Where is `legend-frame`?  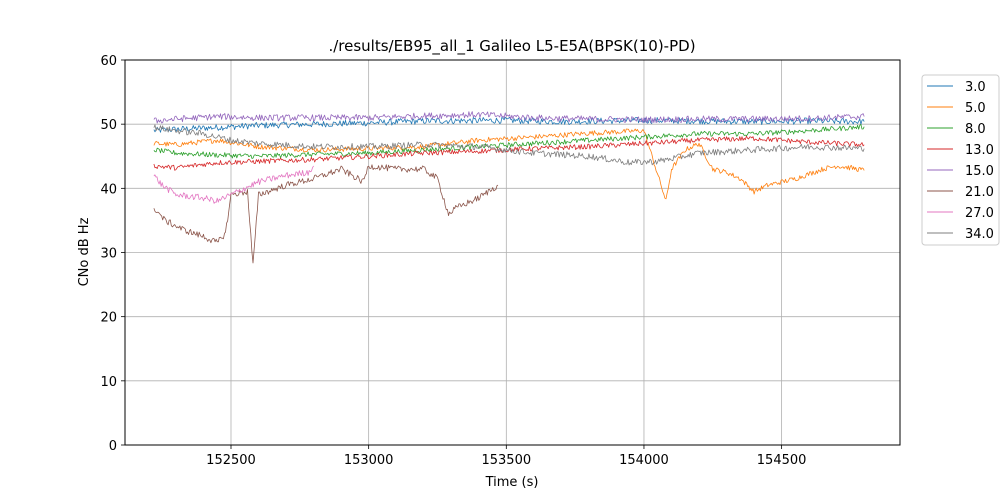 legend-frame is located at coordinates (960, 160).